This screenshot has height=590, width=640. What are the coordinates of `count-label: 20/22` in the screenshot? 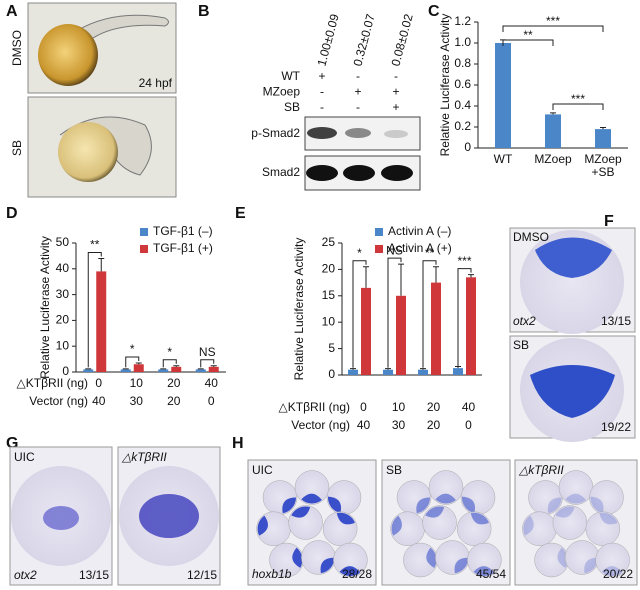 It's located at (618, 574).